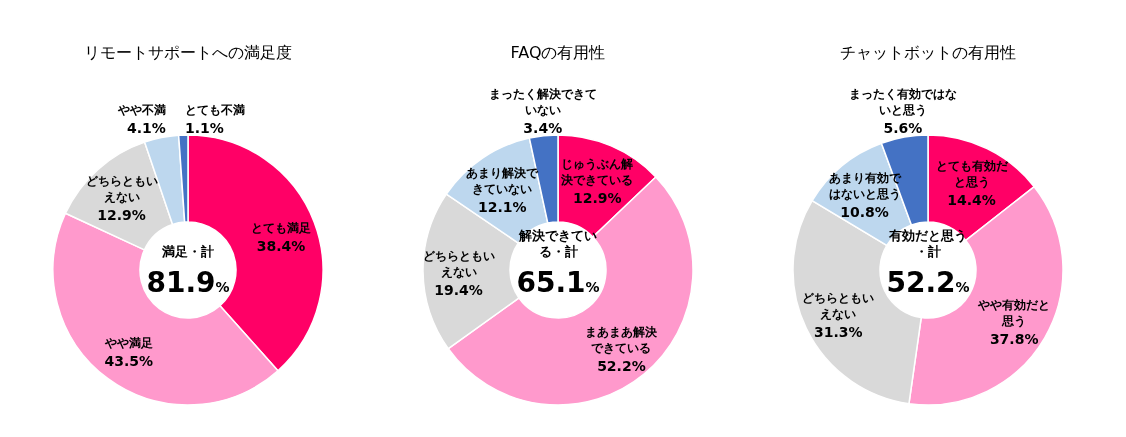  I want to click on slice-label: やや満足, so click(128, 342).